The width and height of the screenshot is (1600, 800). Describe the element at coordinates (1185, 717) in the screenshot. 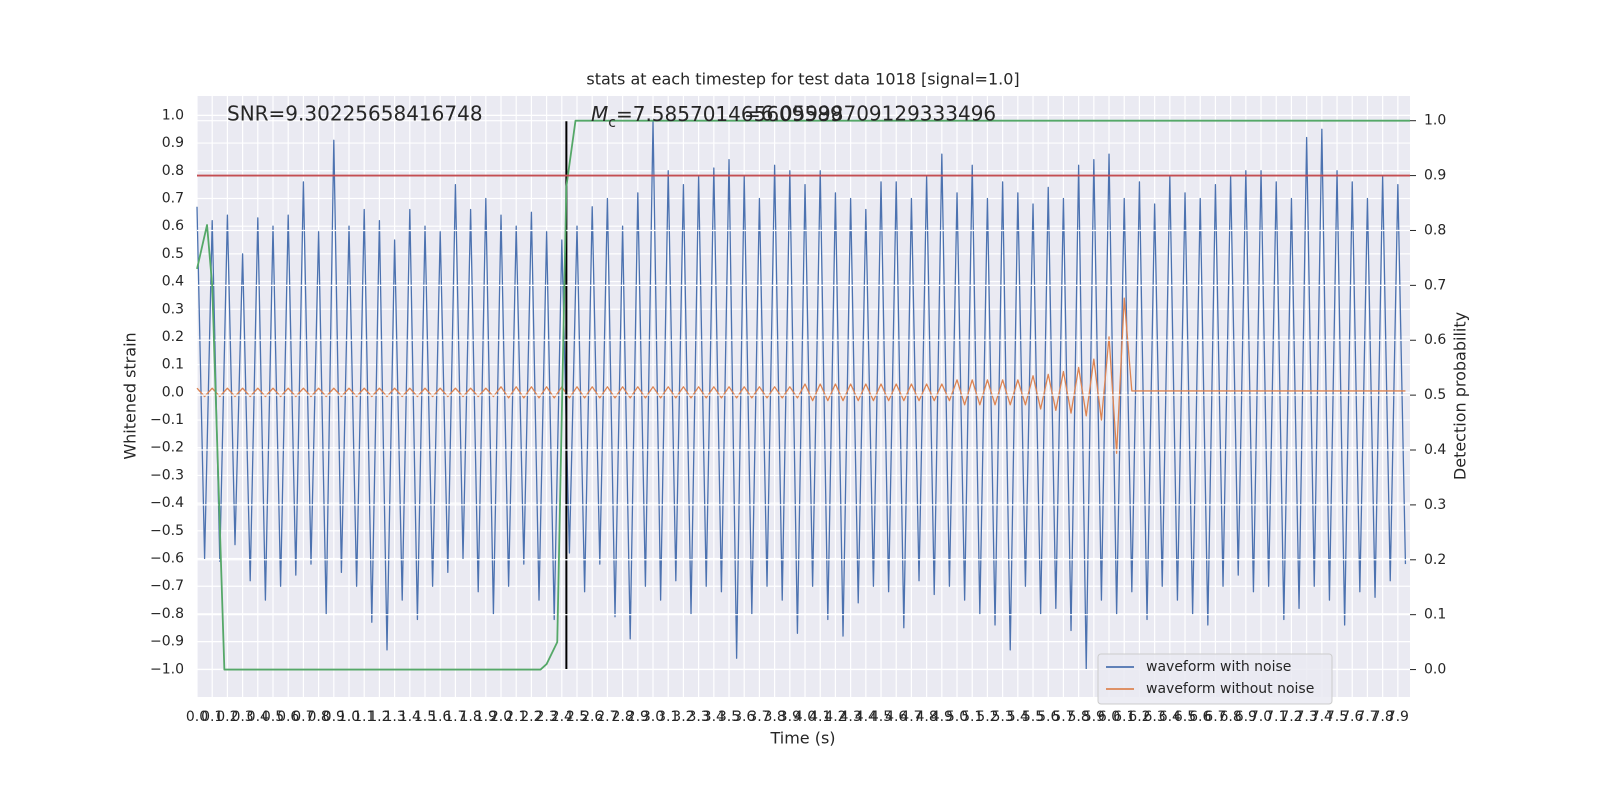

I see `x-tick-label: 6.5` at that location.